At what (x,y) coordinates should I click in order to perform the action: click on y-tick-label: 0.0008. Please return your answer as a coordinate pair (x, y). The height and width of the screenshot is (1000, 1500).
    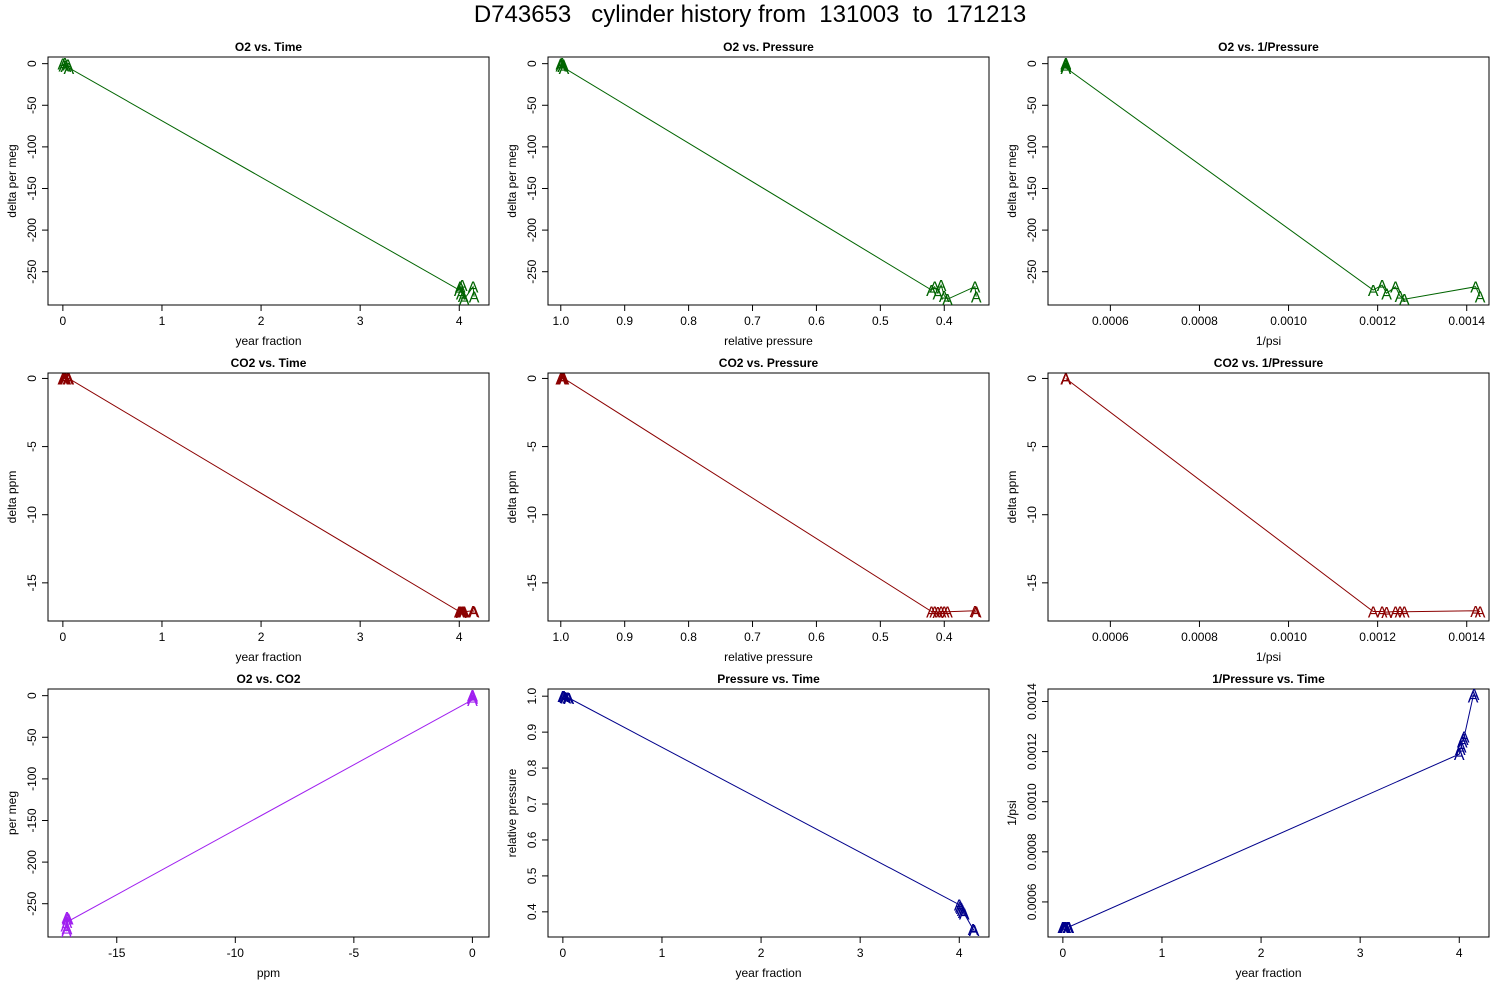
    Looking at the image, I should click on (1032, 851).